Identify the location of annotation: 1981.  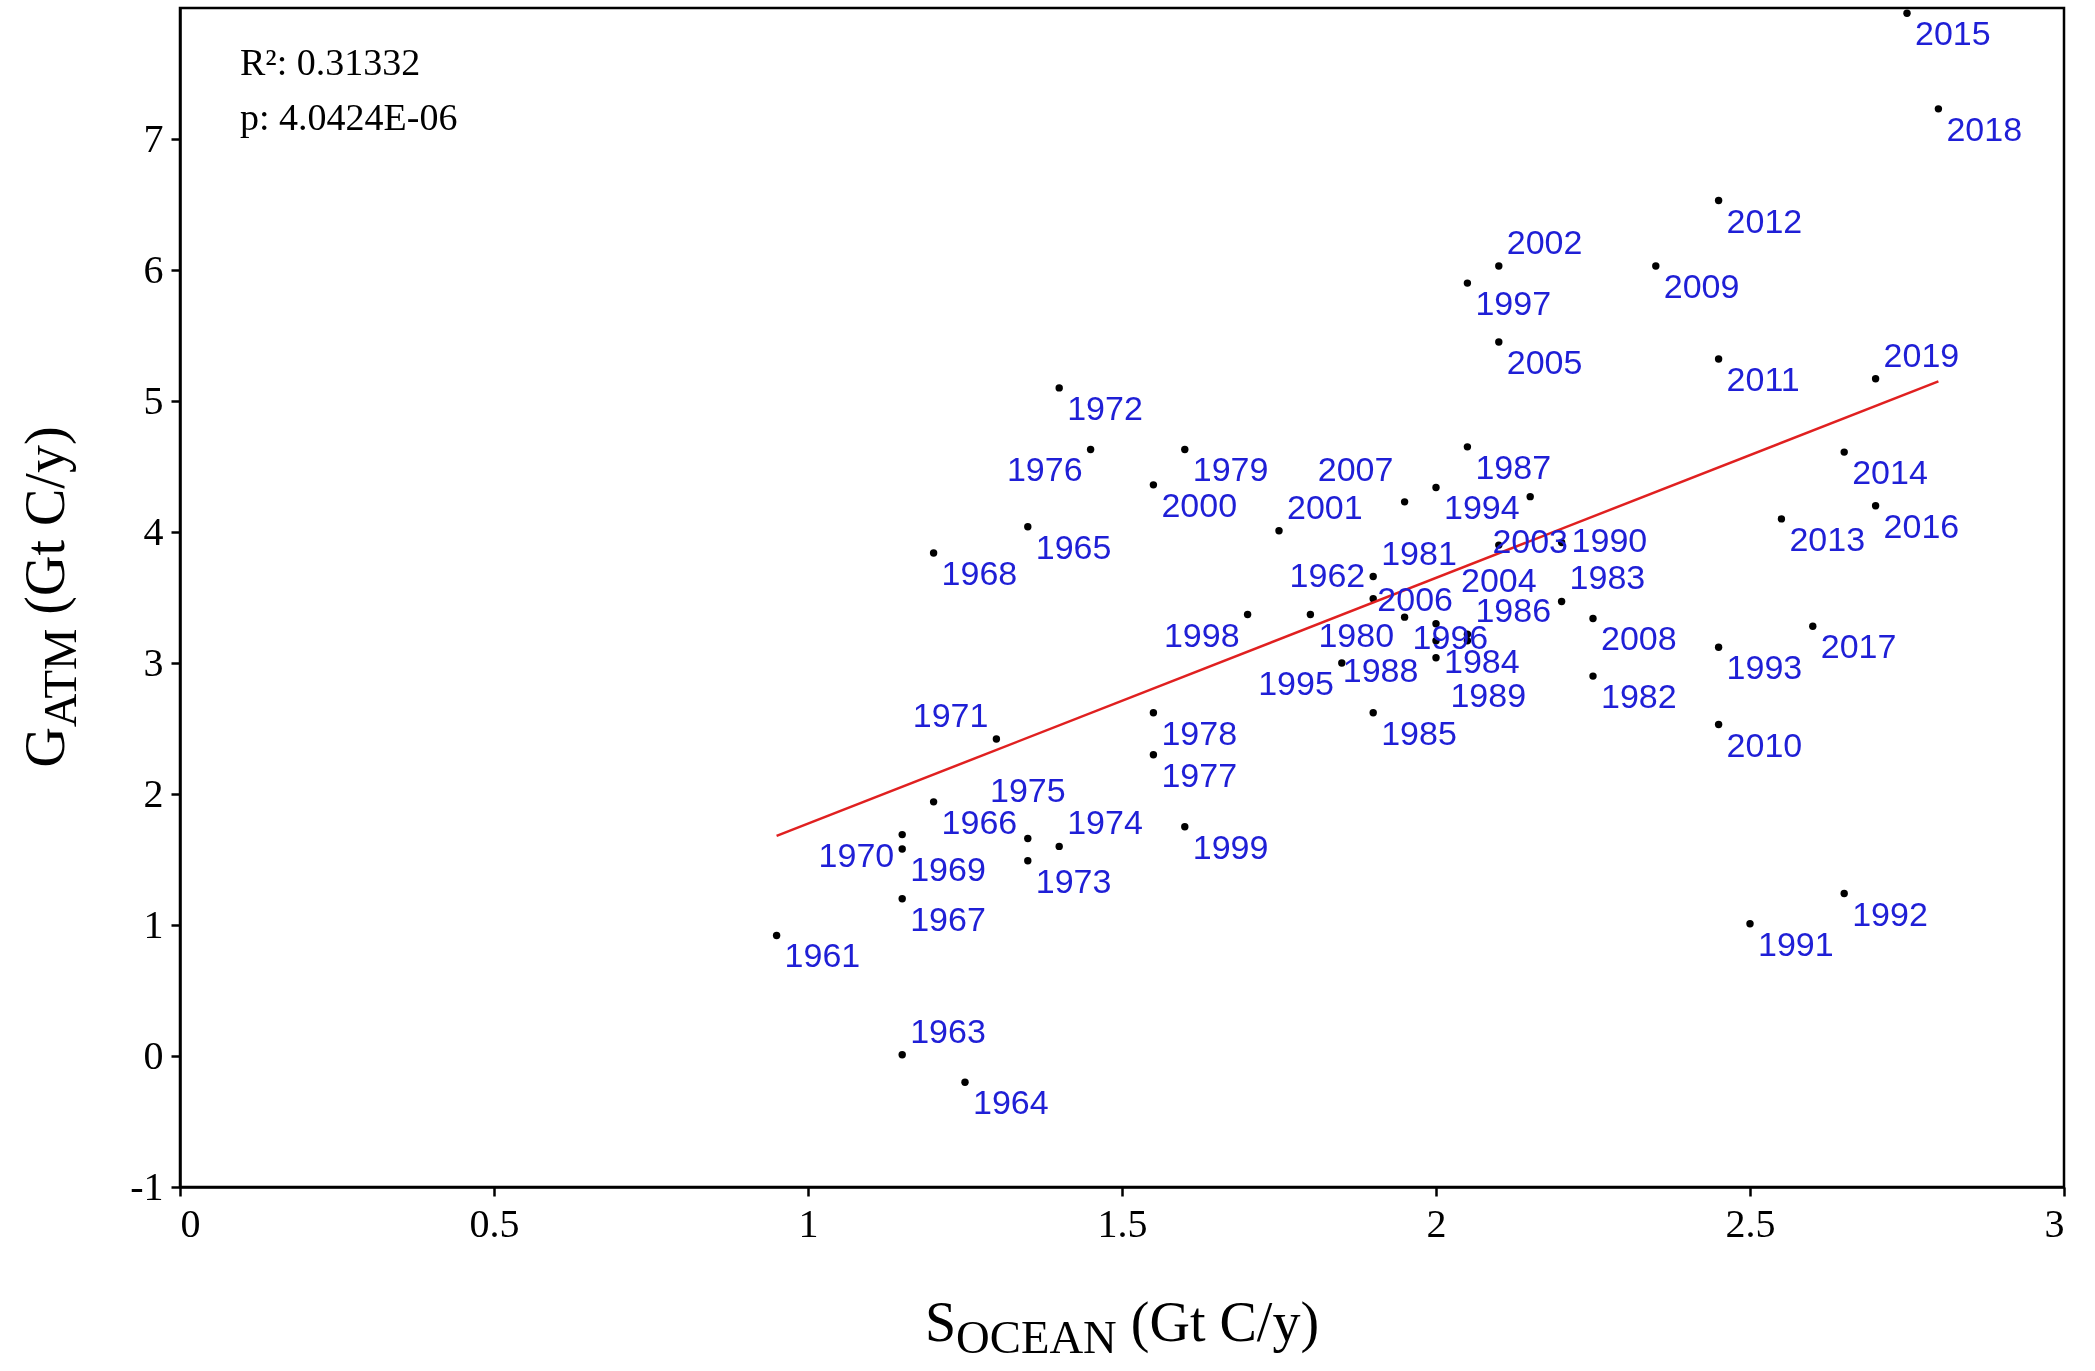
(1419, 552).